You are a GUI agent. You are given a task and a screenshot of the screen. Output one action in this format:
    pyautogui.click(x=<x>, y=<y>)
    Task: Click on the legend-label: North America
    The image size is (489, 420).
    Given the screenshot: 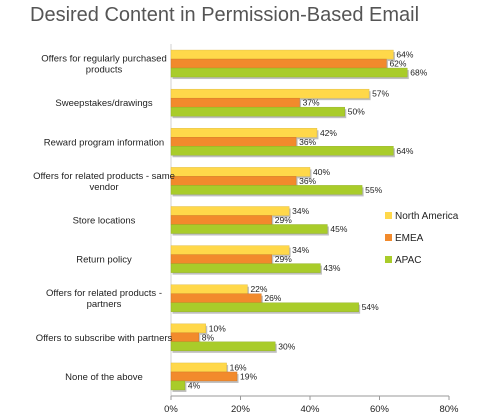 What is the action you would take?
    pyautogui.click(x=427, y=216)
    